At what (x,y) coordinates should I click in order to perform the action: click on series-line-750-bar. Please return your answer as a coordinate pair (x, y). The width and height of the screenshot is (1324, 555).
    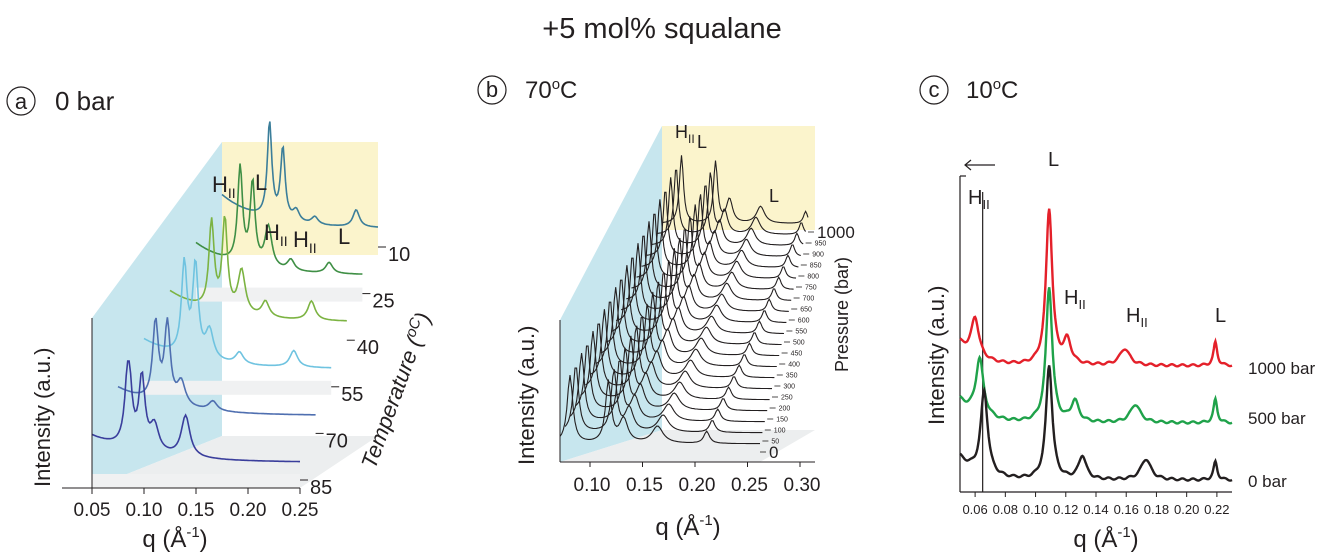
    Looking at the image, I should click on (716, 246).